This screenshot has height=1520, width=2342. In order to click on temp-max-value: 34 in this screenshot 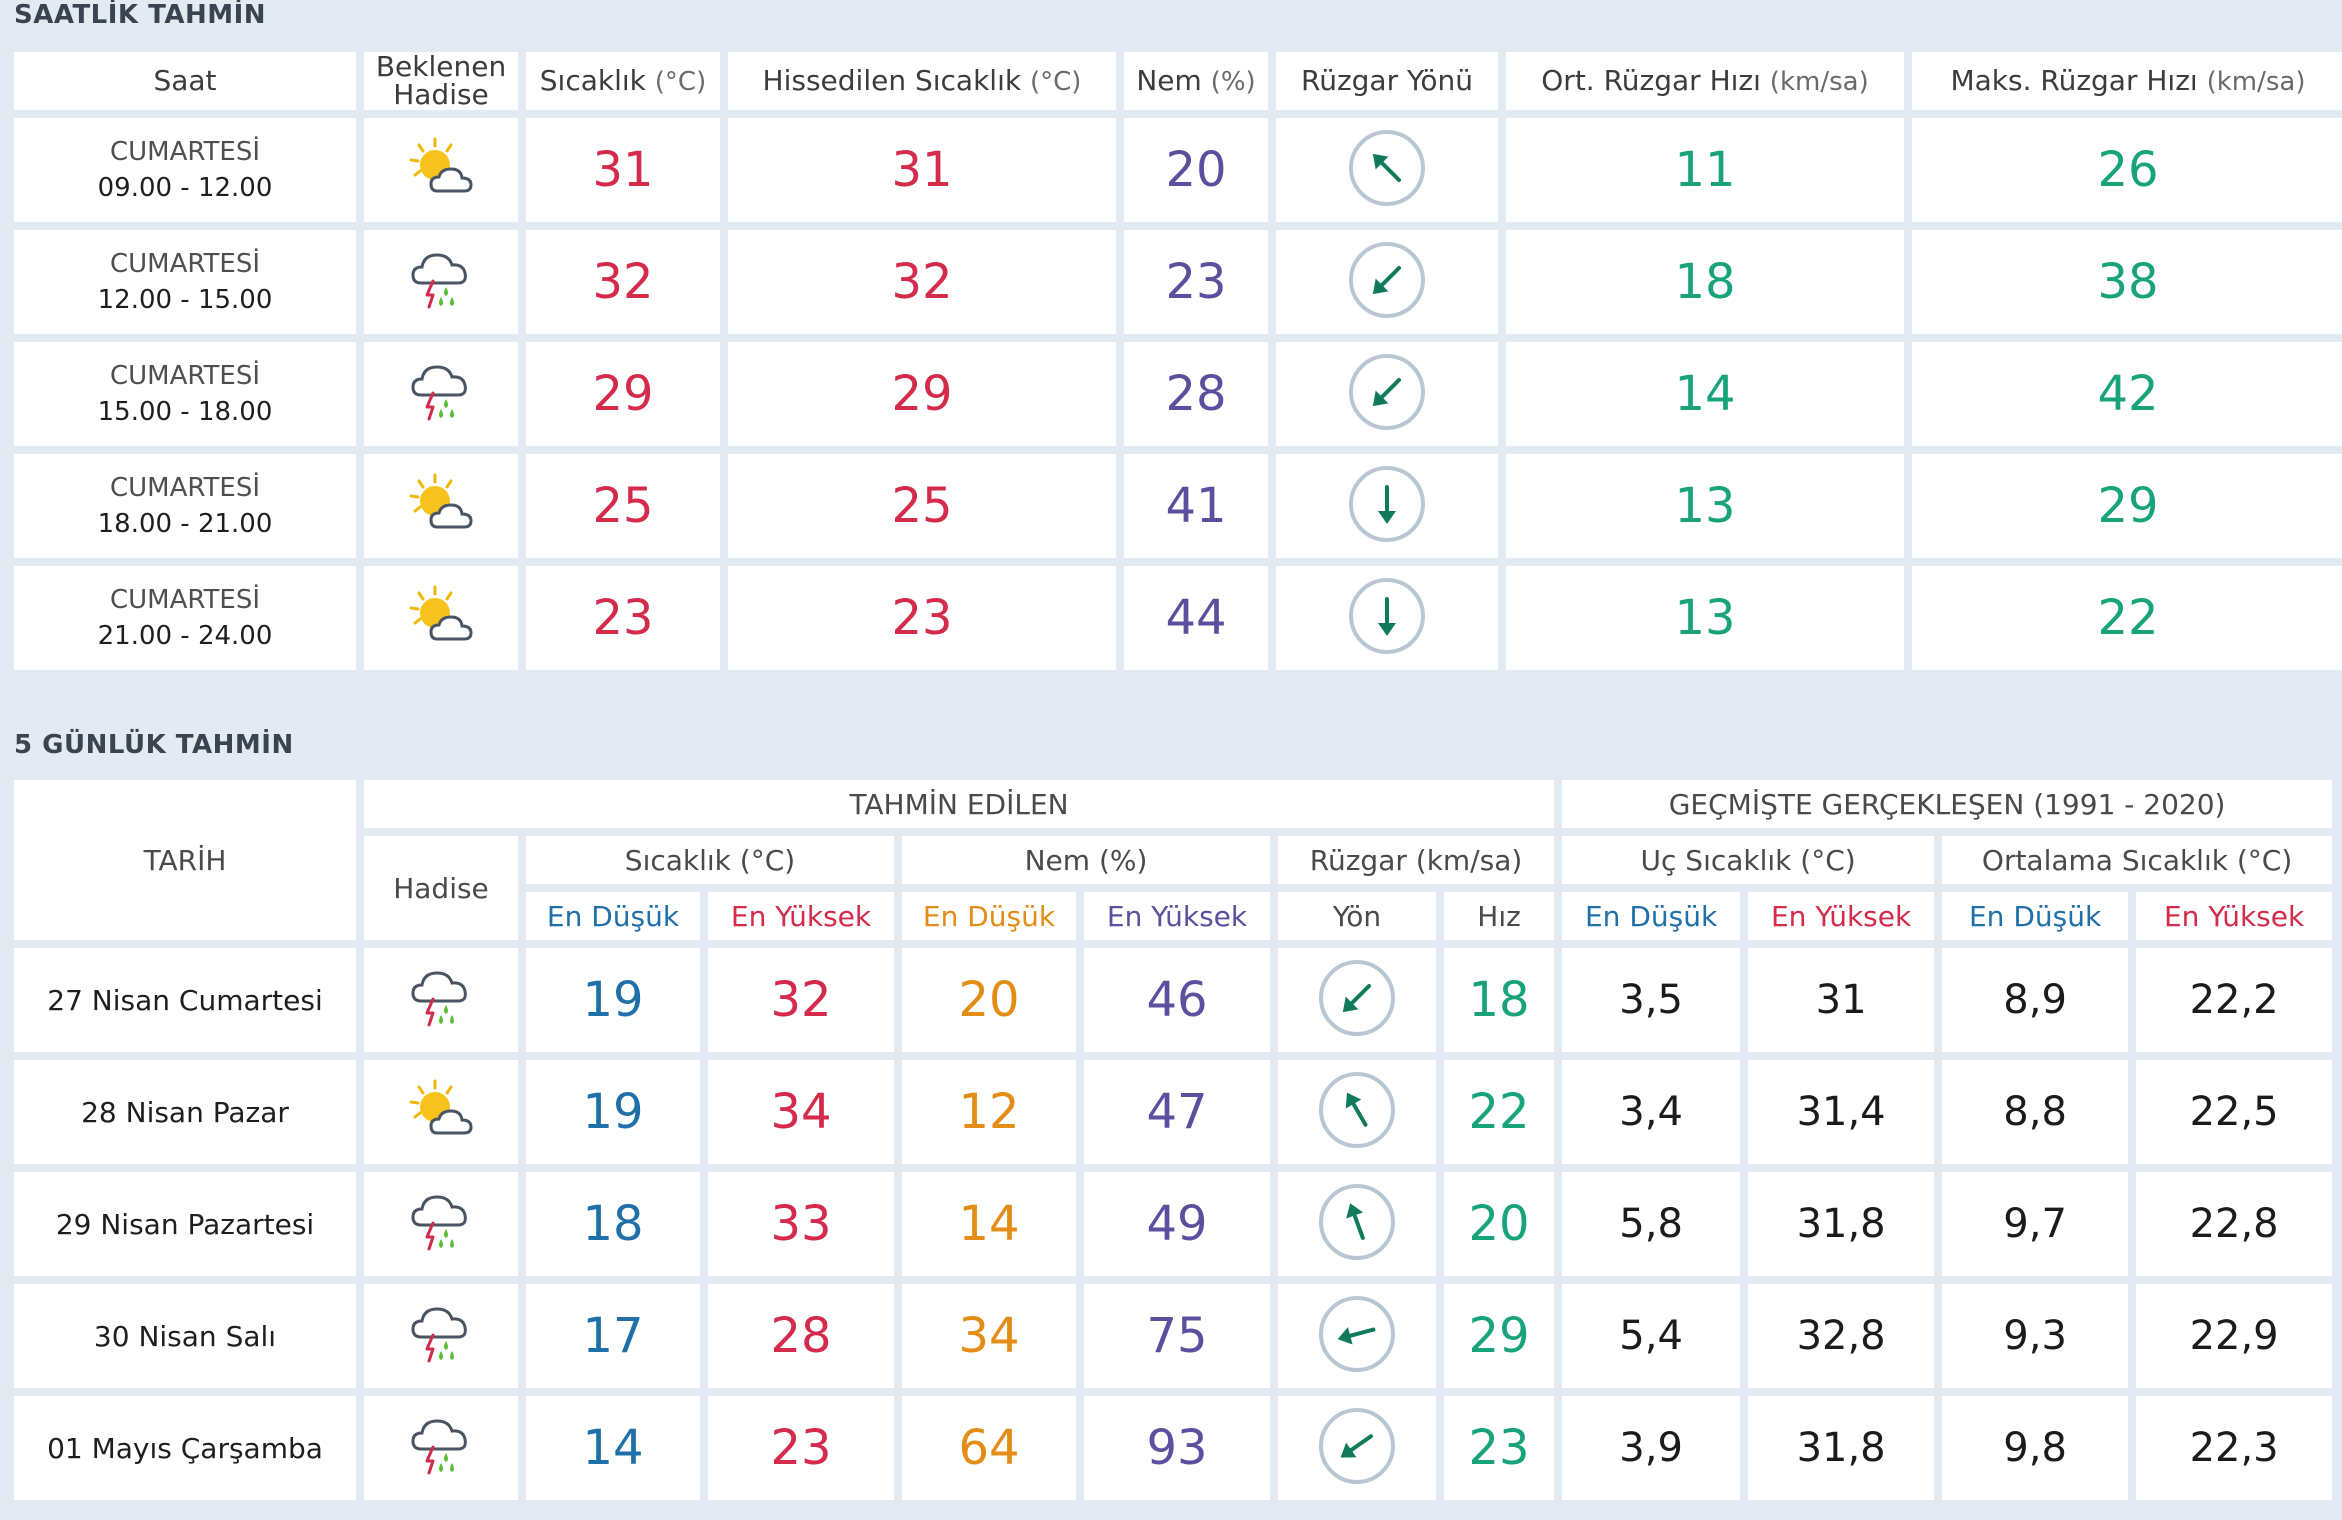, I will do `click(801, 1112)`.